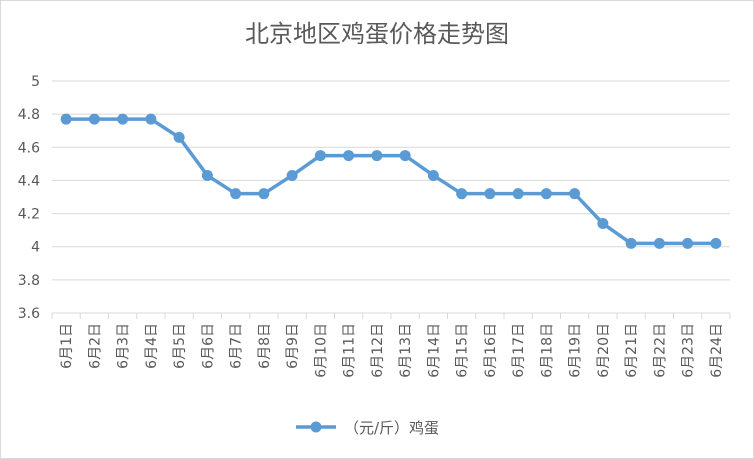 The image size is (754, 459). Describe the element at coordinates (377, 34) in the screenshot. I see `chart-title: 北京地区鸡蛋价格走势图` at that location.